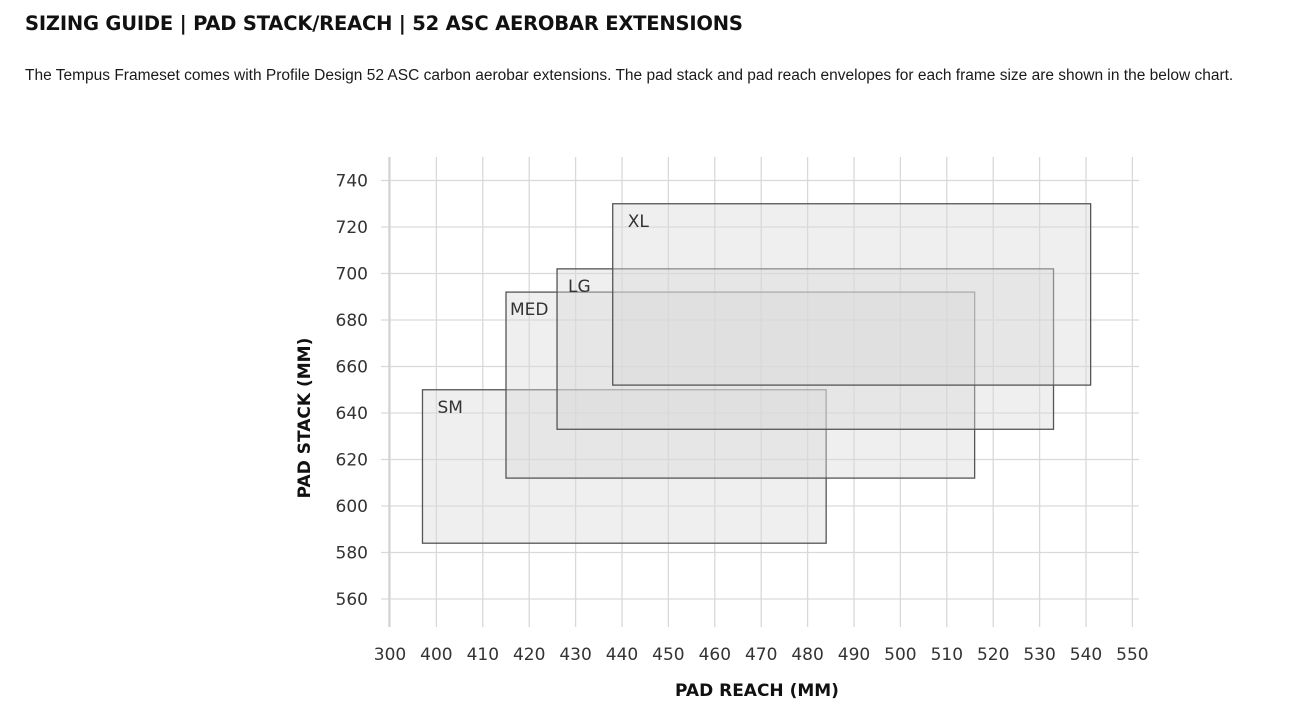  I want to click on x-tick-label: 300, so click(390, 655).